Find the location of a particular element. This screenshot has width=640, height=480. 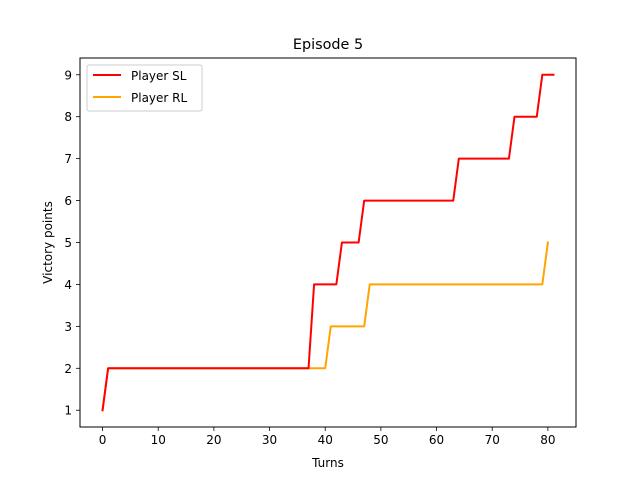

y-tick-label: 7 is located at coordinates (68, 159).